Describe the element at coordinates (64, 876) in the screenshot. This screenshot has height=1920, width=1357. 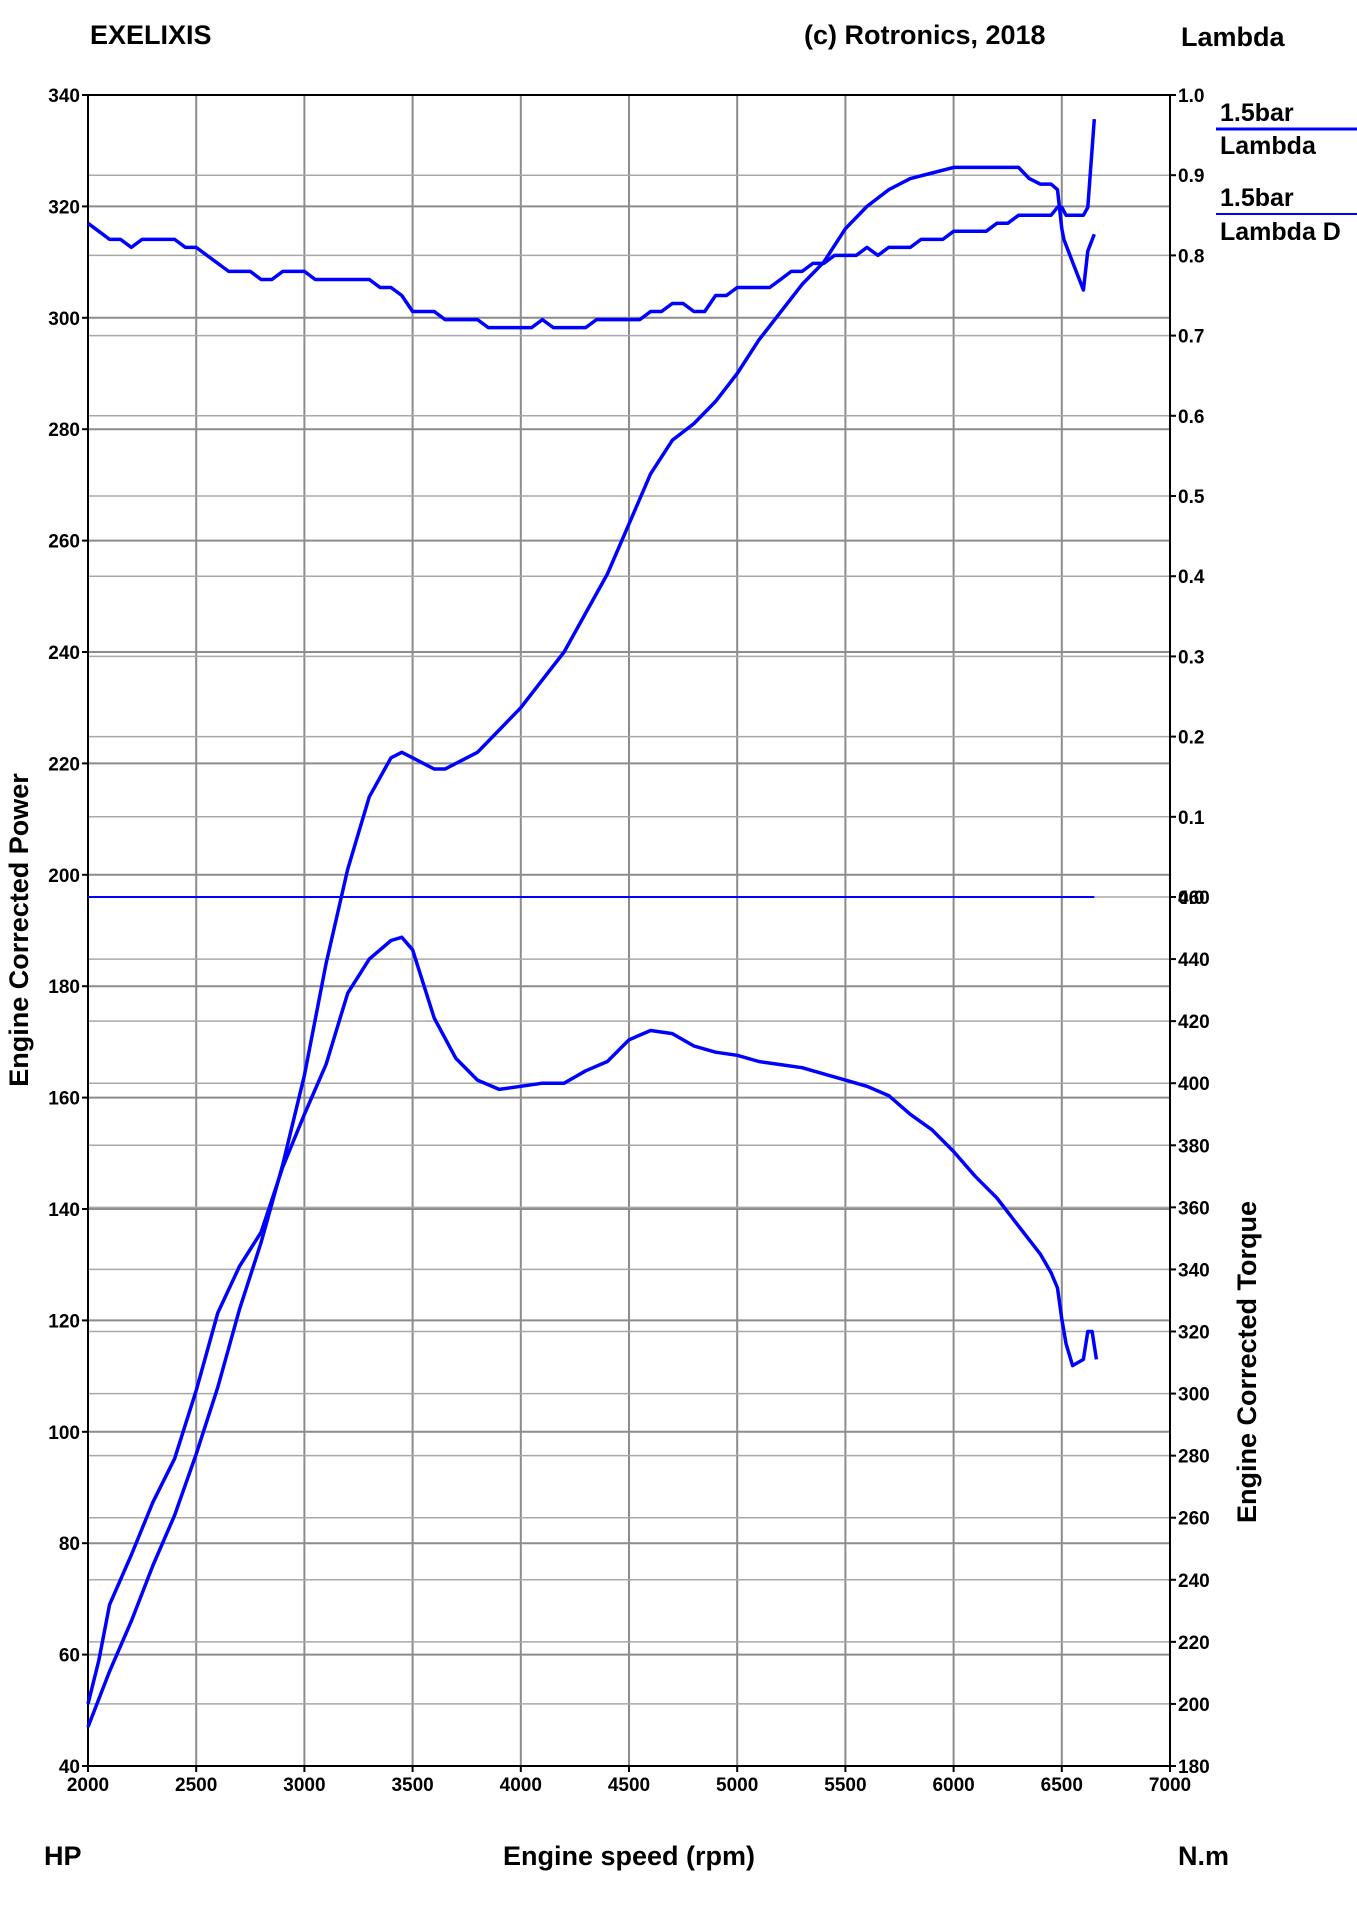
I see `power-tick-label: 200` at that location.